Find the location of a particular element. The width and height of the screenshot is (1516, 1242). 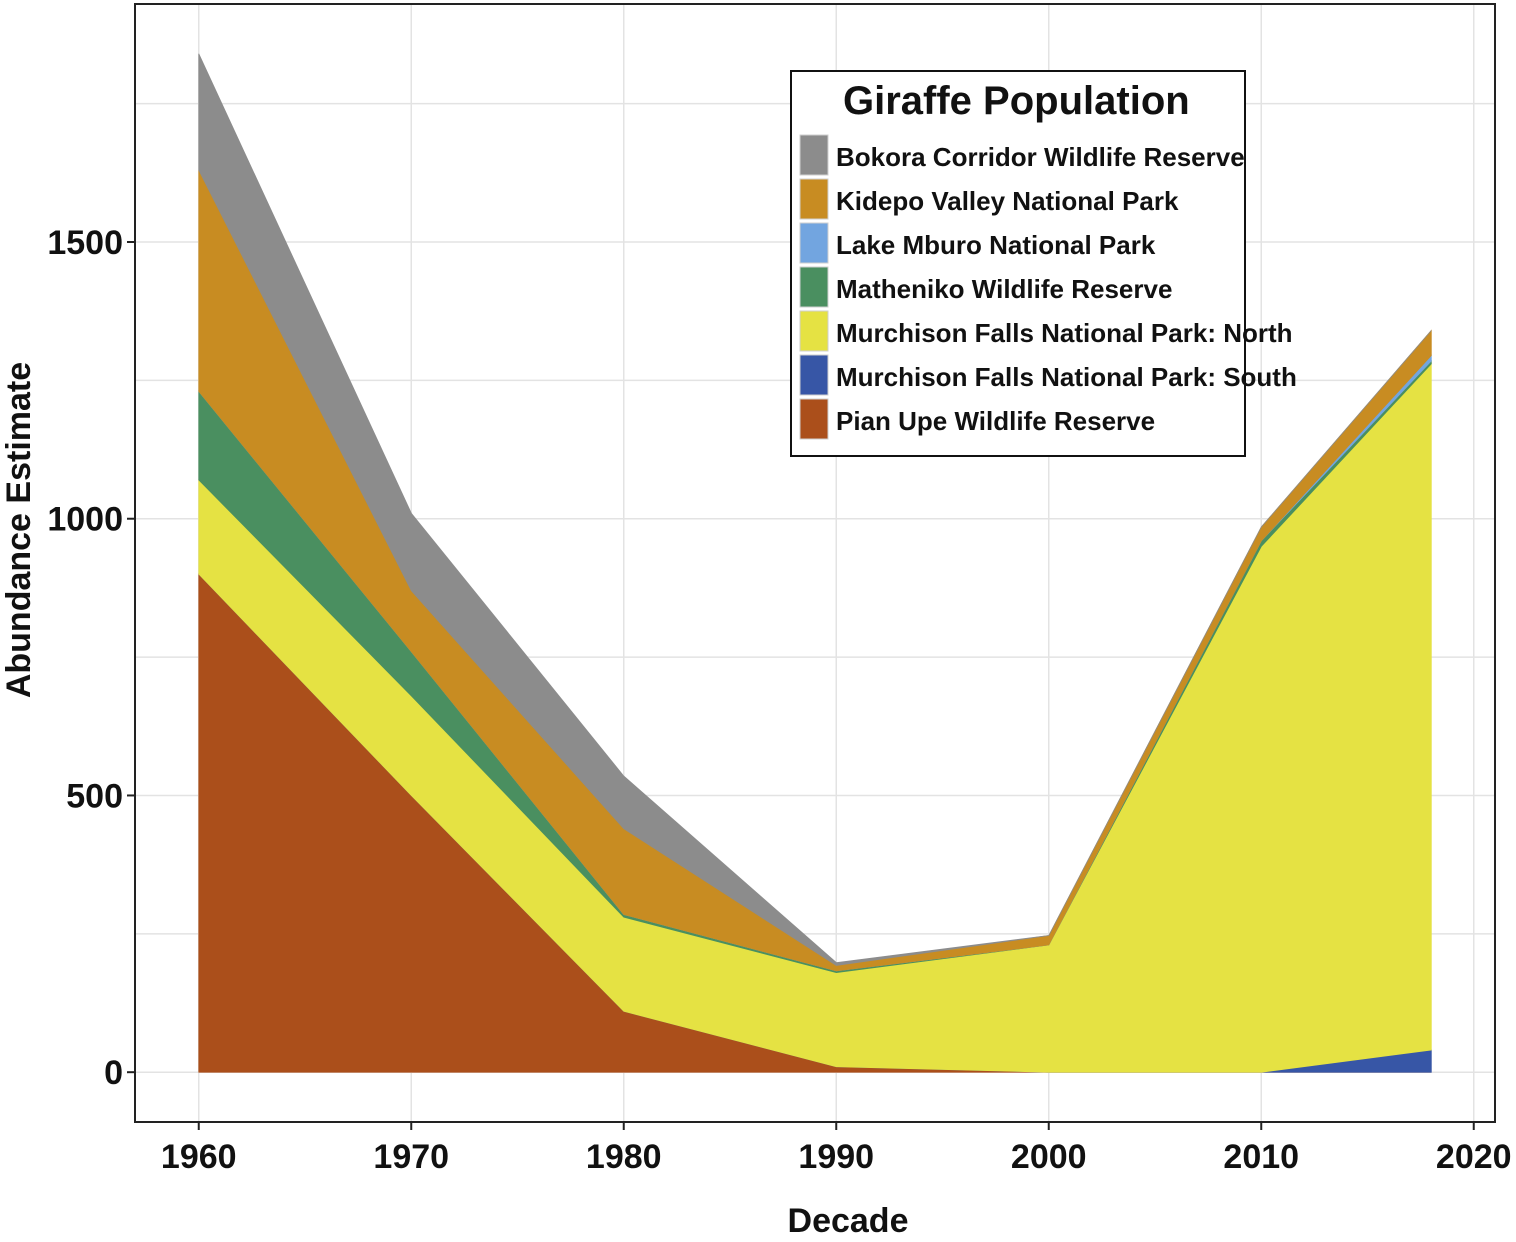

legend-box is located at coordinates (1018, 263).